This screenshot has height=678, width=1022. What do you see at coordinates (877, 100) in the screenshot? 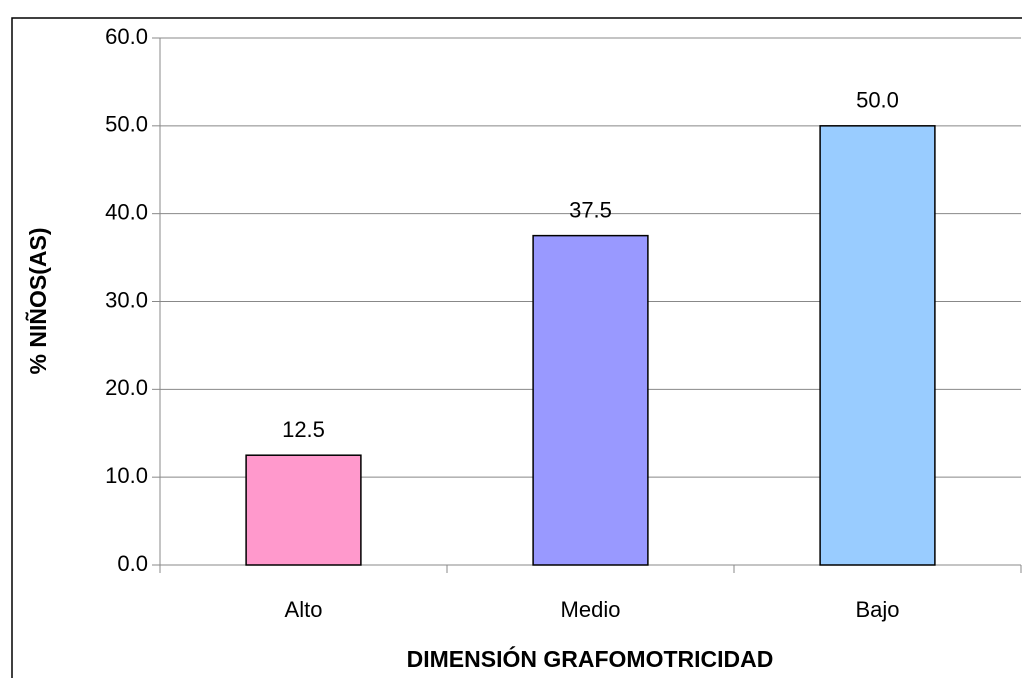
I see `data-label: 50.0` at bounding box center [877, 100].